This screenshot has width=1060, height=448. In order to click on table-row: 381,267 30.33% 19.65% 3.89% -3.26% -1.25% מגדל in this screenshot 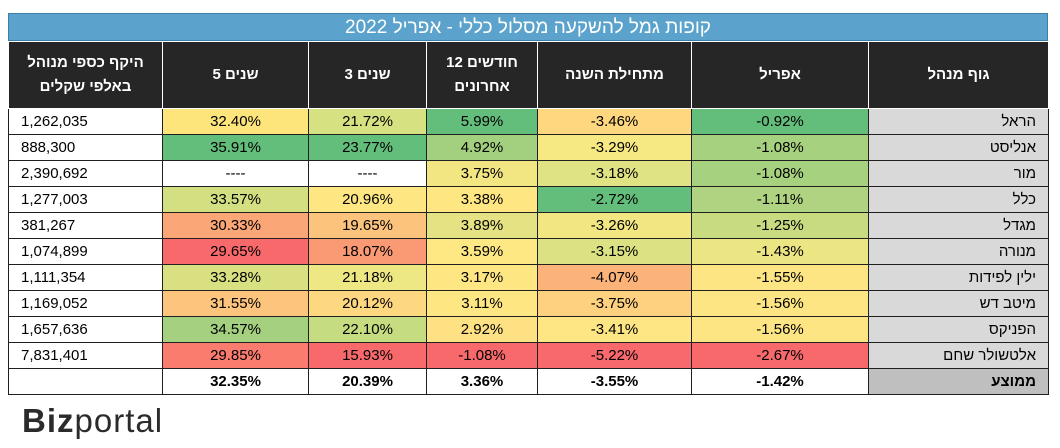, I will do `click(528, 225)`.